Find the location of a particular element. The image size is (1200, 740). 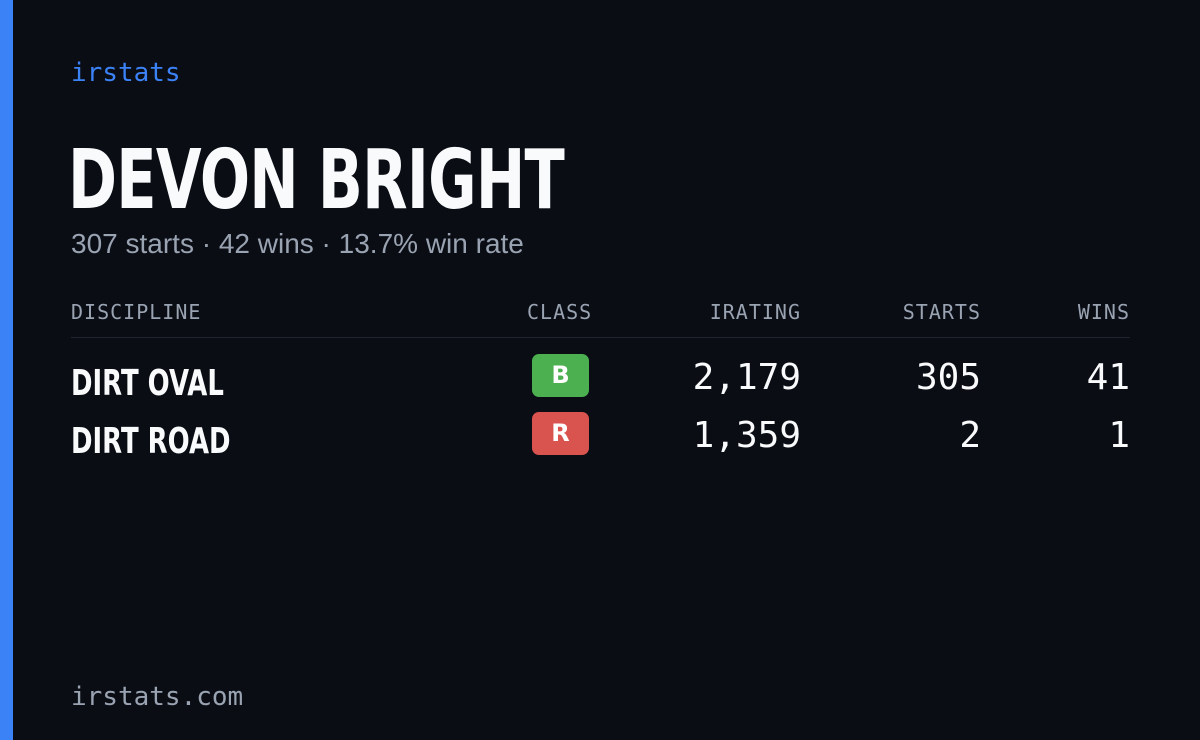

discipline-name: DIRT ROAD is located at coordinates (151, 441).